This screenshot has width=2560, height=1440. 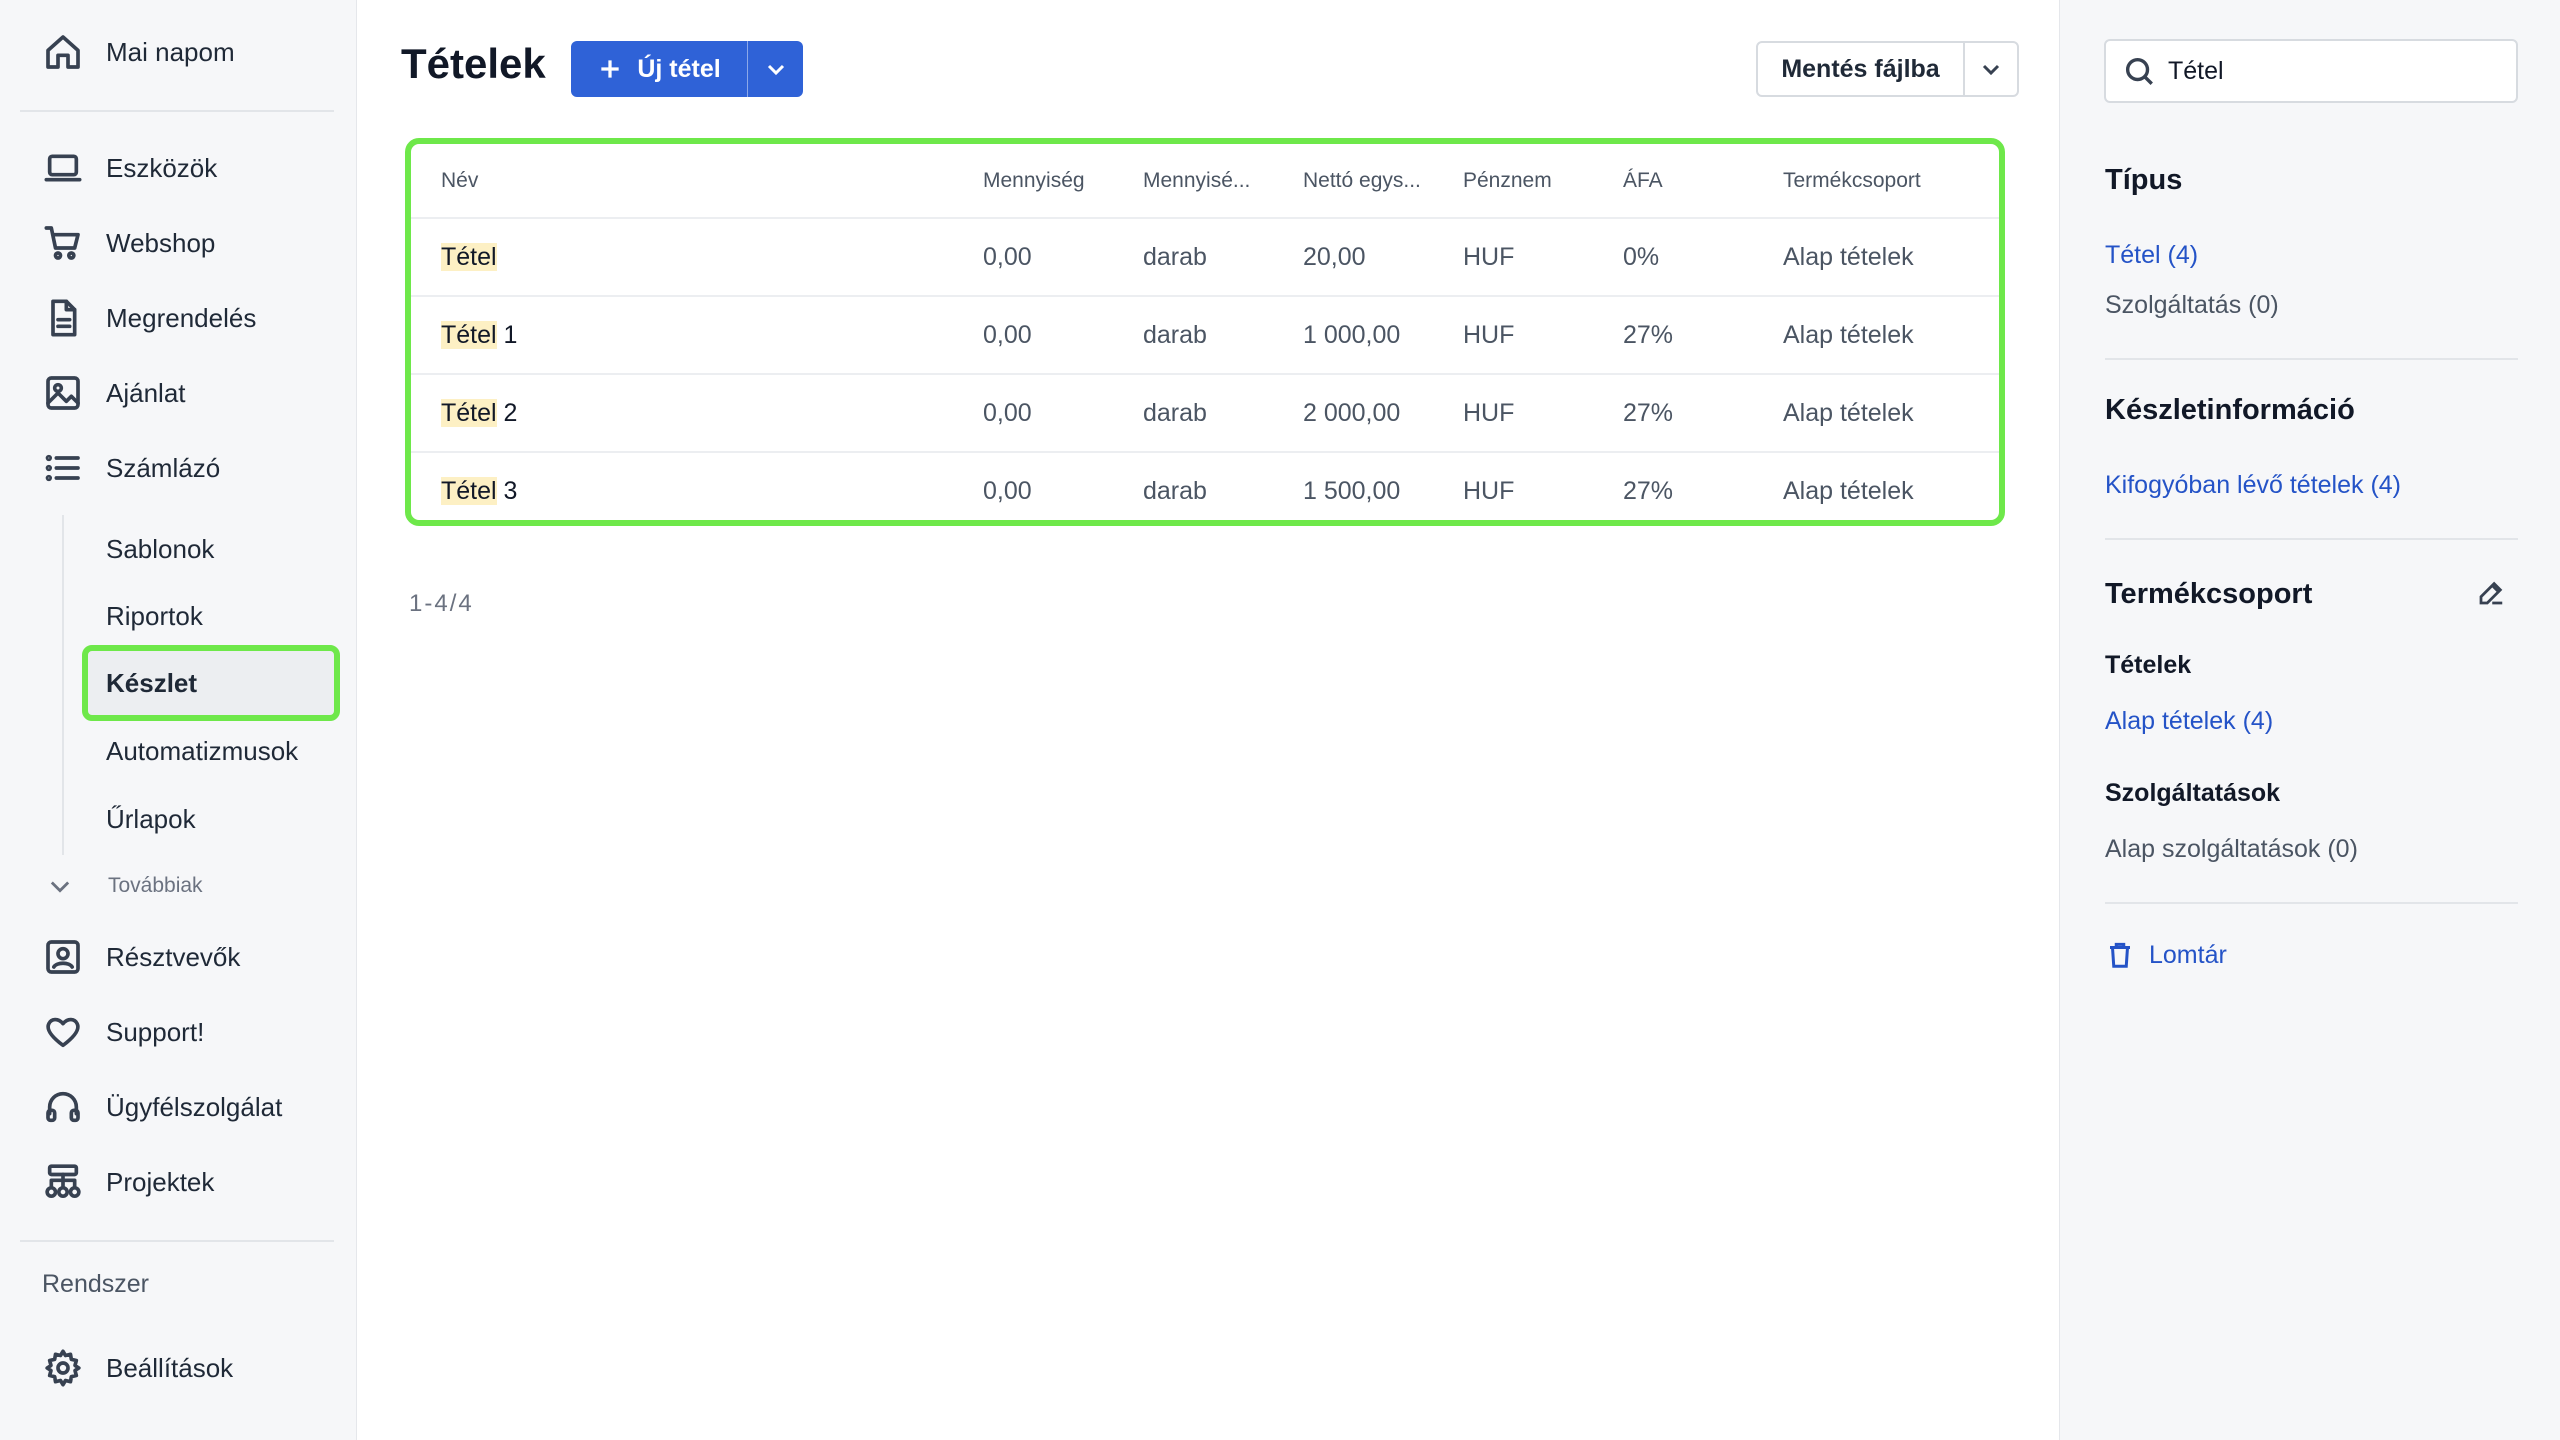 What do you see at coordinates (202, 750) in the screenshot?
I see `sub-item-automatizmusok: Automatizmusok` at bounding box center [202, 750].